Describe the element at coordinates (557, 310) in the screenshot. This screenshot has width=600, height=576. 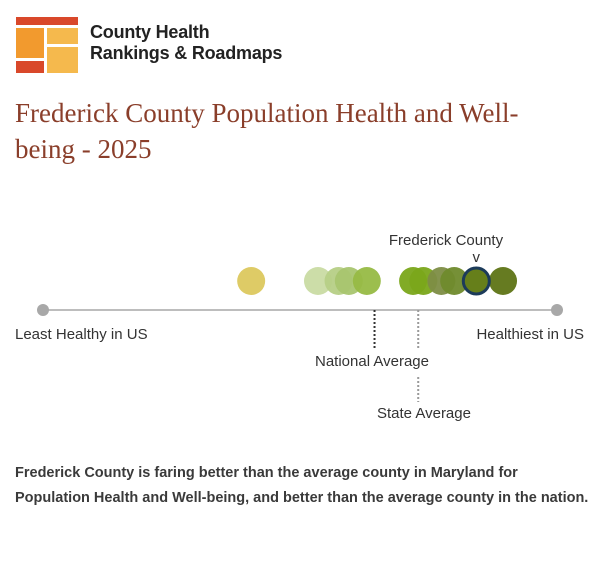
I see `scale-end-high` at that location.